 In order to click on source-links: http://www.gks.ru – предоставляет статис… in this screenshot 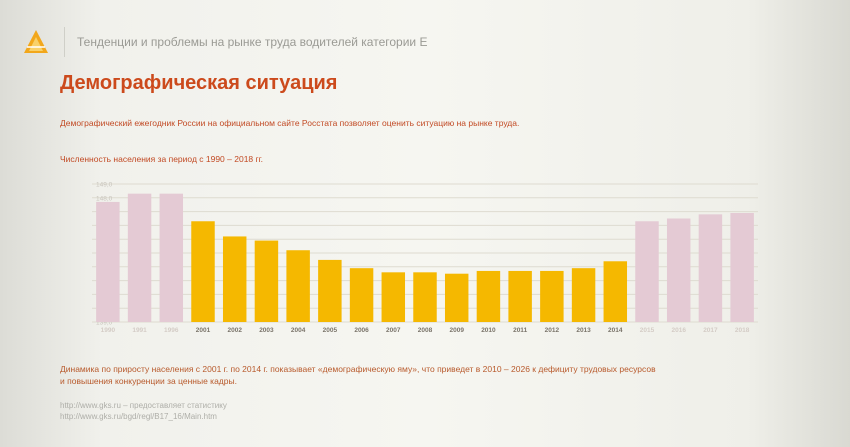, I will do `click(143, 411)`.